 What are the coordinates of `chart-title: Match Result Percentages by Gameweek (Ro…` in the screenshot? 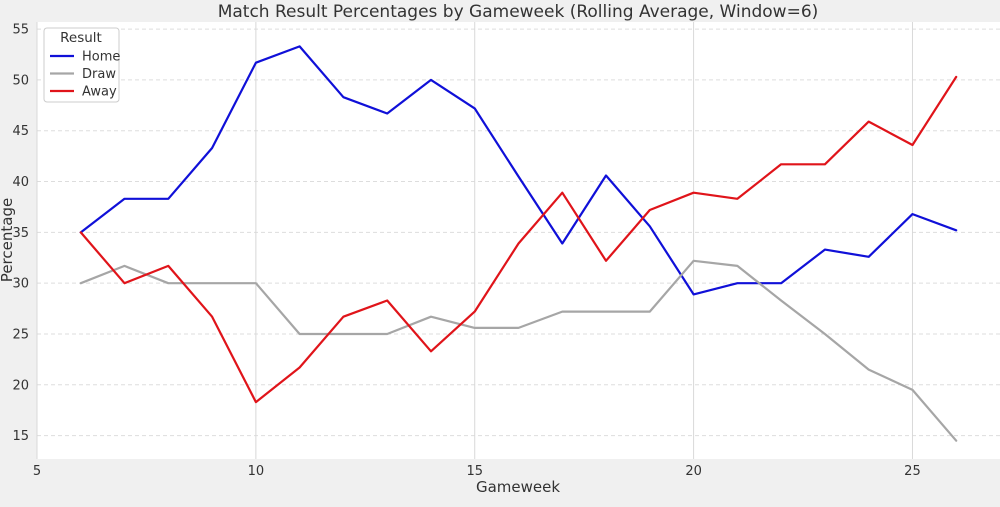 It's located at (518, 12).